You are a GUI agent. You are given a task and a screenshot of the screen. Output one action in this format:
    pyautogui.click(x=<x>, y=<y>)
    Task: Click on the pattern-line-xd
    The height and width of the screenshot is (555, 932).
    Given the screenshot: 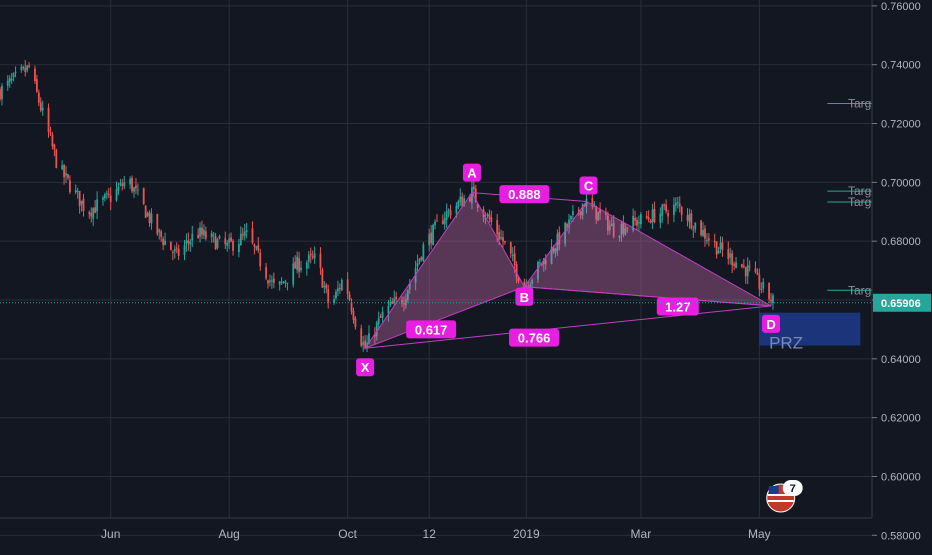 What is the action you would take?
    pyautogui.click(x=568, y=327)
    